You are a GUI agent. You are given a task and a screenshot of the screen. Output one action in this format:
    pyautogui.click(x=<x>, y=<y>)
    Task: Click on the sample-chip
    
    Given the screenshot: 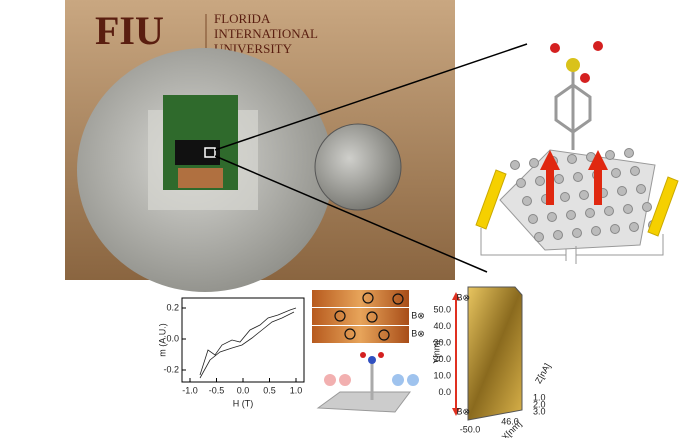 What is the action you would take?
    pyautogui.click(x=197, y=152)
    